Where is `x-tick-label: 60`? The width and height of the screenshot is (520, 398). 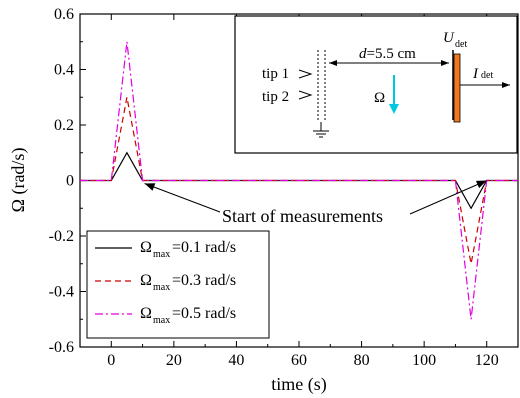
x-tick-label: 60 is located at coordinates (299, 360).